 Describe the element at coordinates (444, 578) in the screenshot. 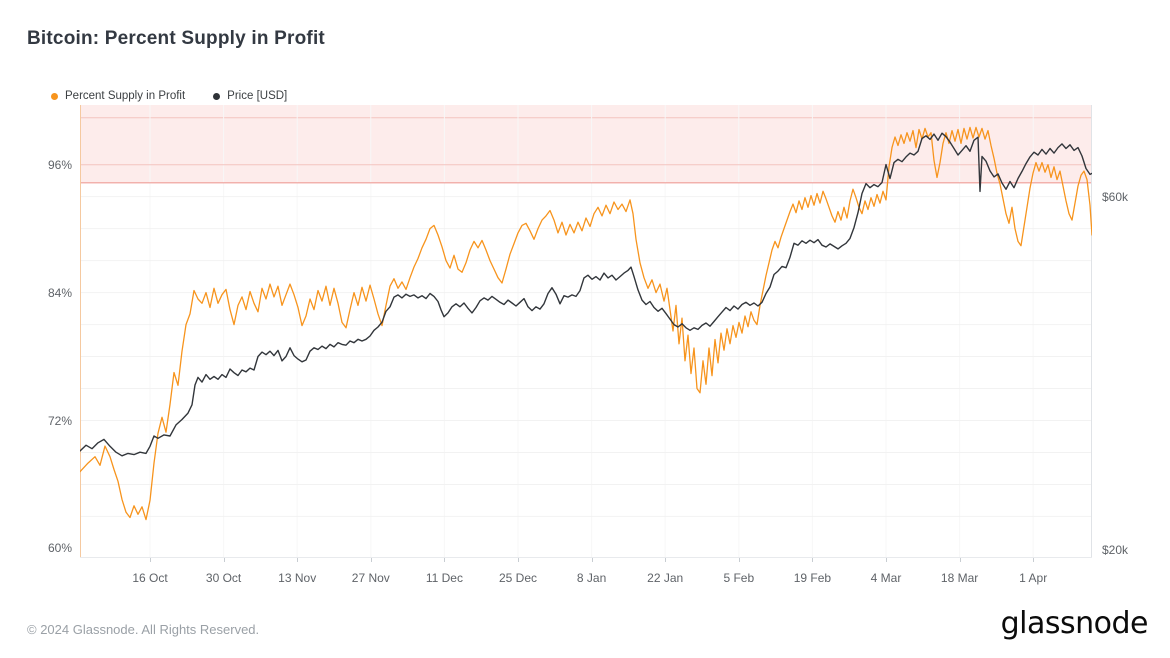

I see `x-axis-label-11-dec: 11 Dec` at that location.